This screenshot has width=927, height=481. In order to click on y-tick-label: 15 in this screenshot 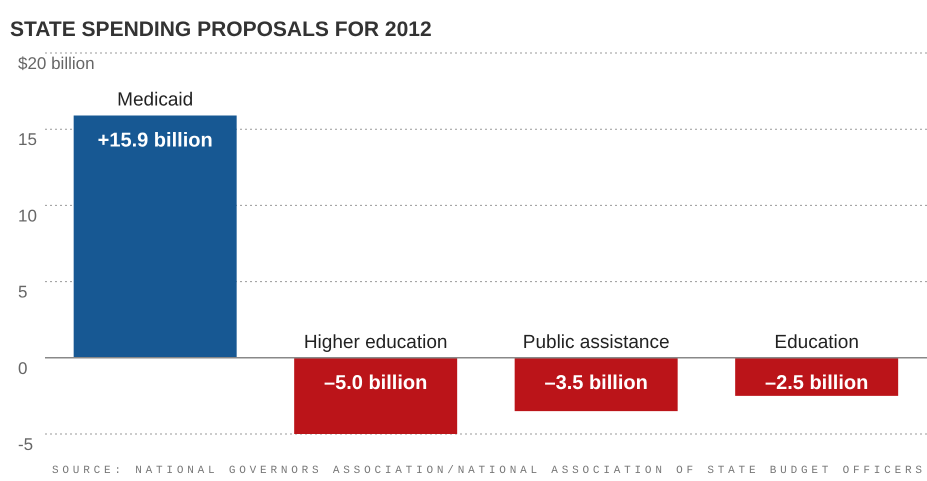, I will do `click(27, 140)`.